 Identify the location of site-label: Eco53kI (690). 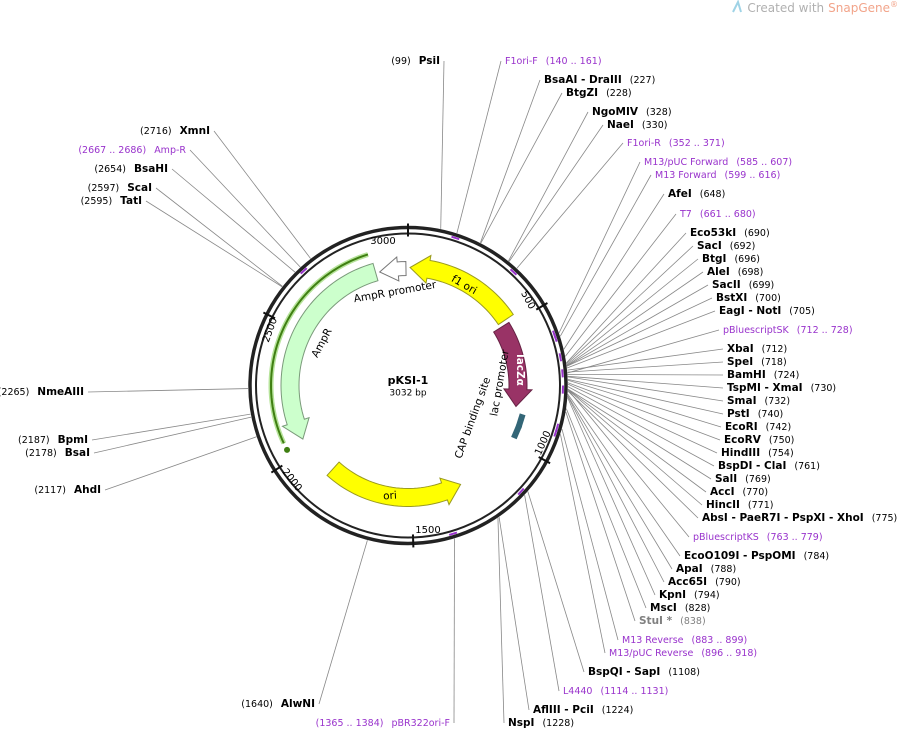
(730, 233).